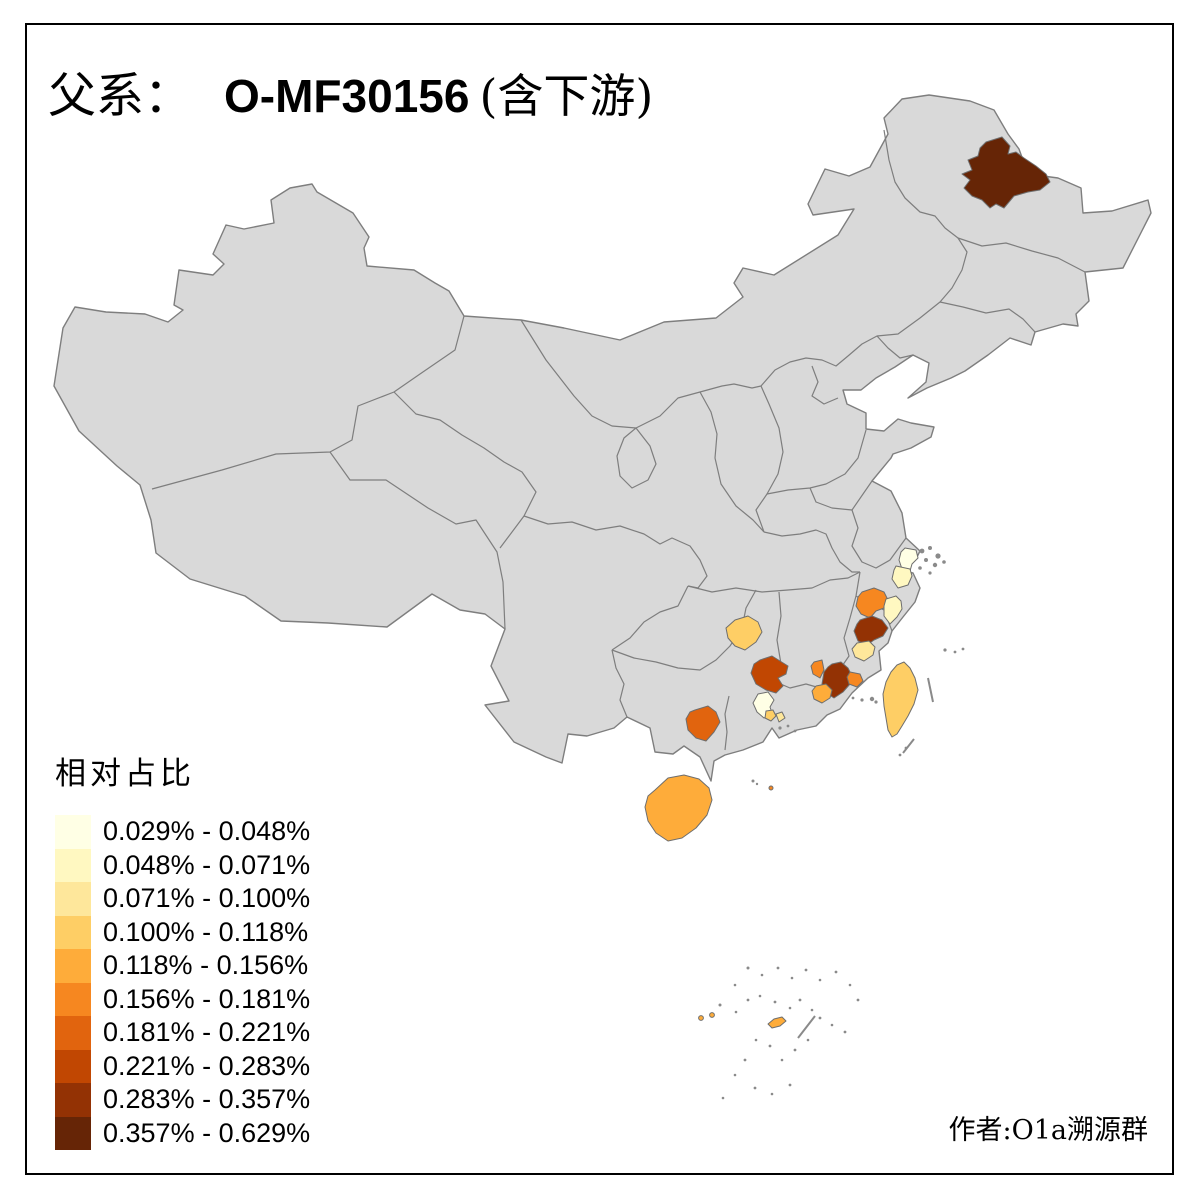 This screenshot has width=1200, height=1200. Describe the element at coordinates (865, 858) in the screenshot. I see `boundary-dashes` at that location.